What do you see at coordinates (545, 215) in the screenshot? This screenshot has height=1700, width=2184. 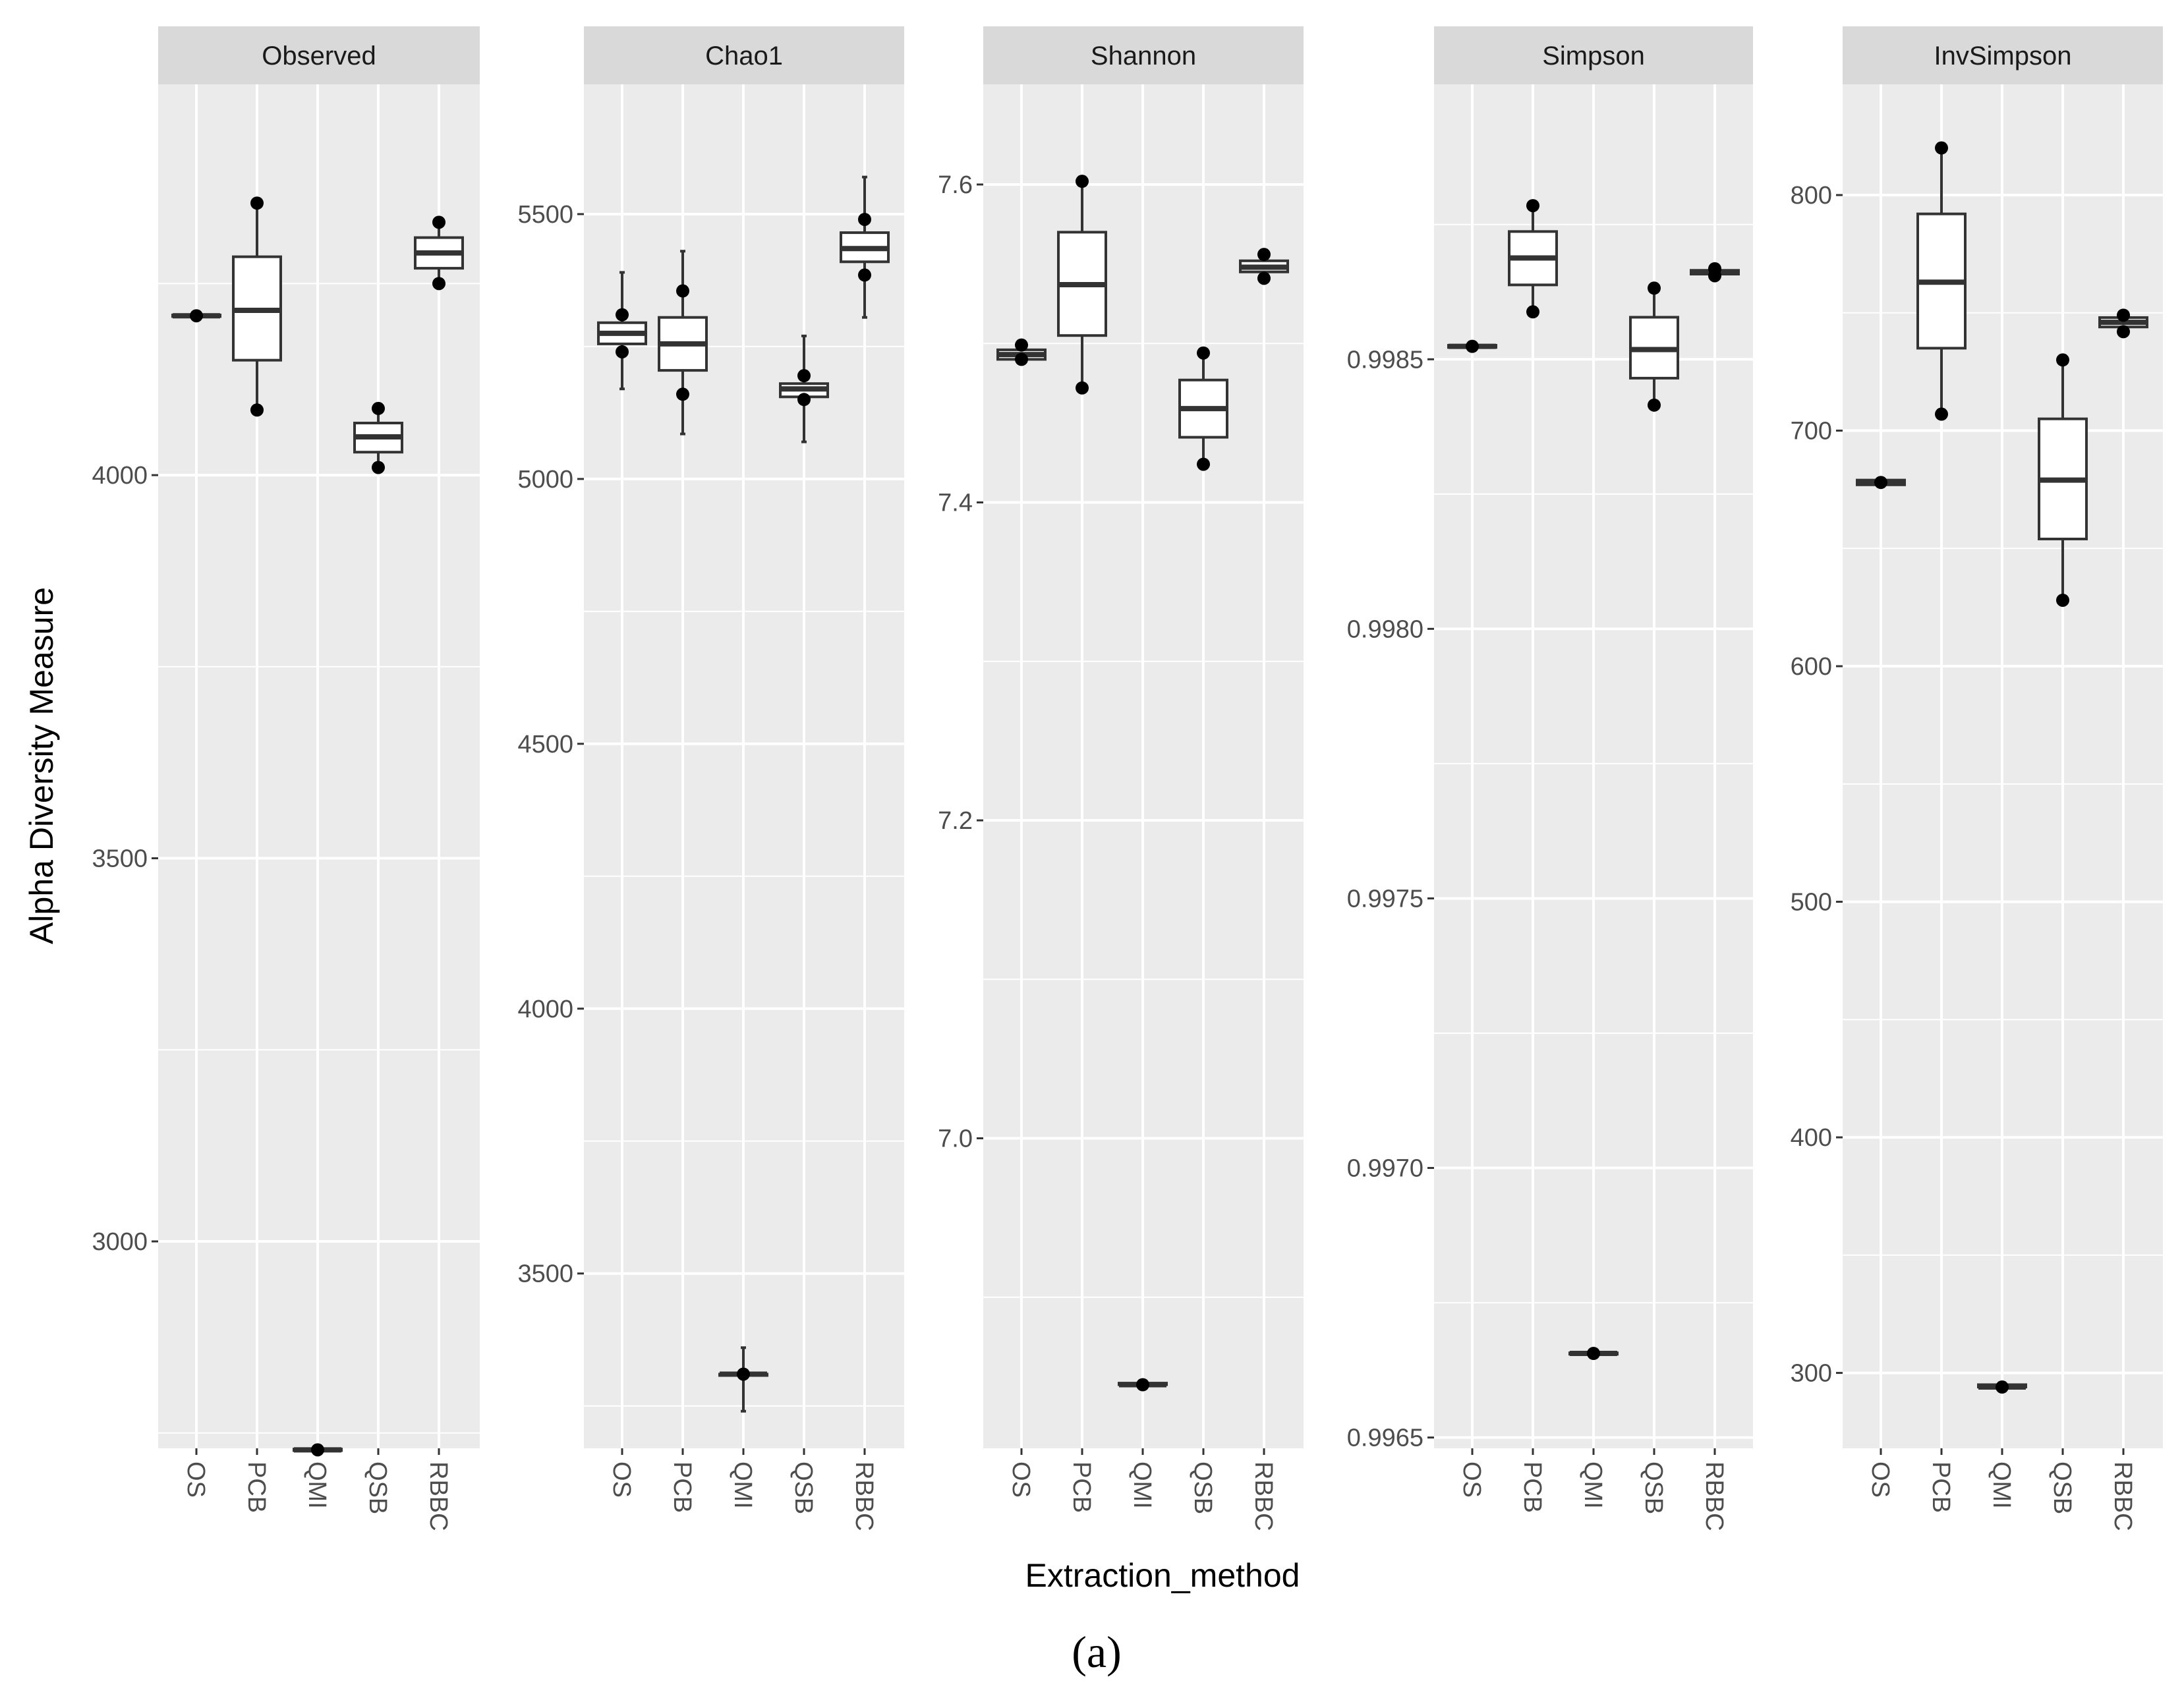 I see `y-tick-label: 5500` at bounding box center [545, 215].